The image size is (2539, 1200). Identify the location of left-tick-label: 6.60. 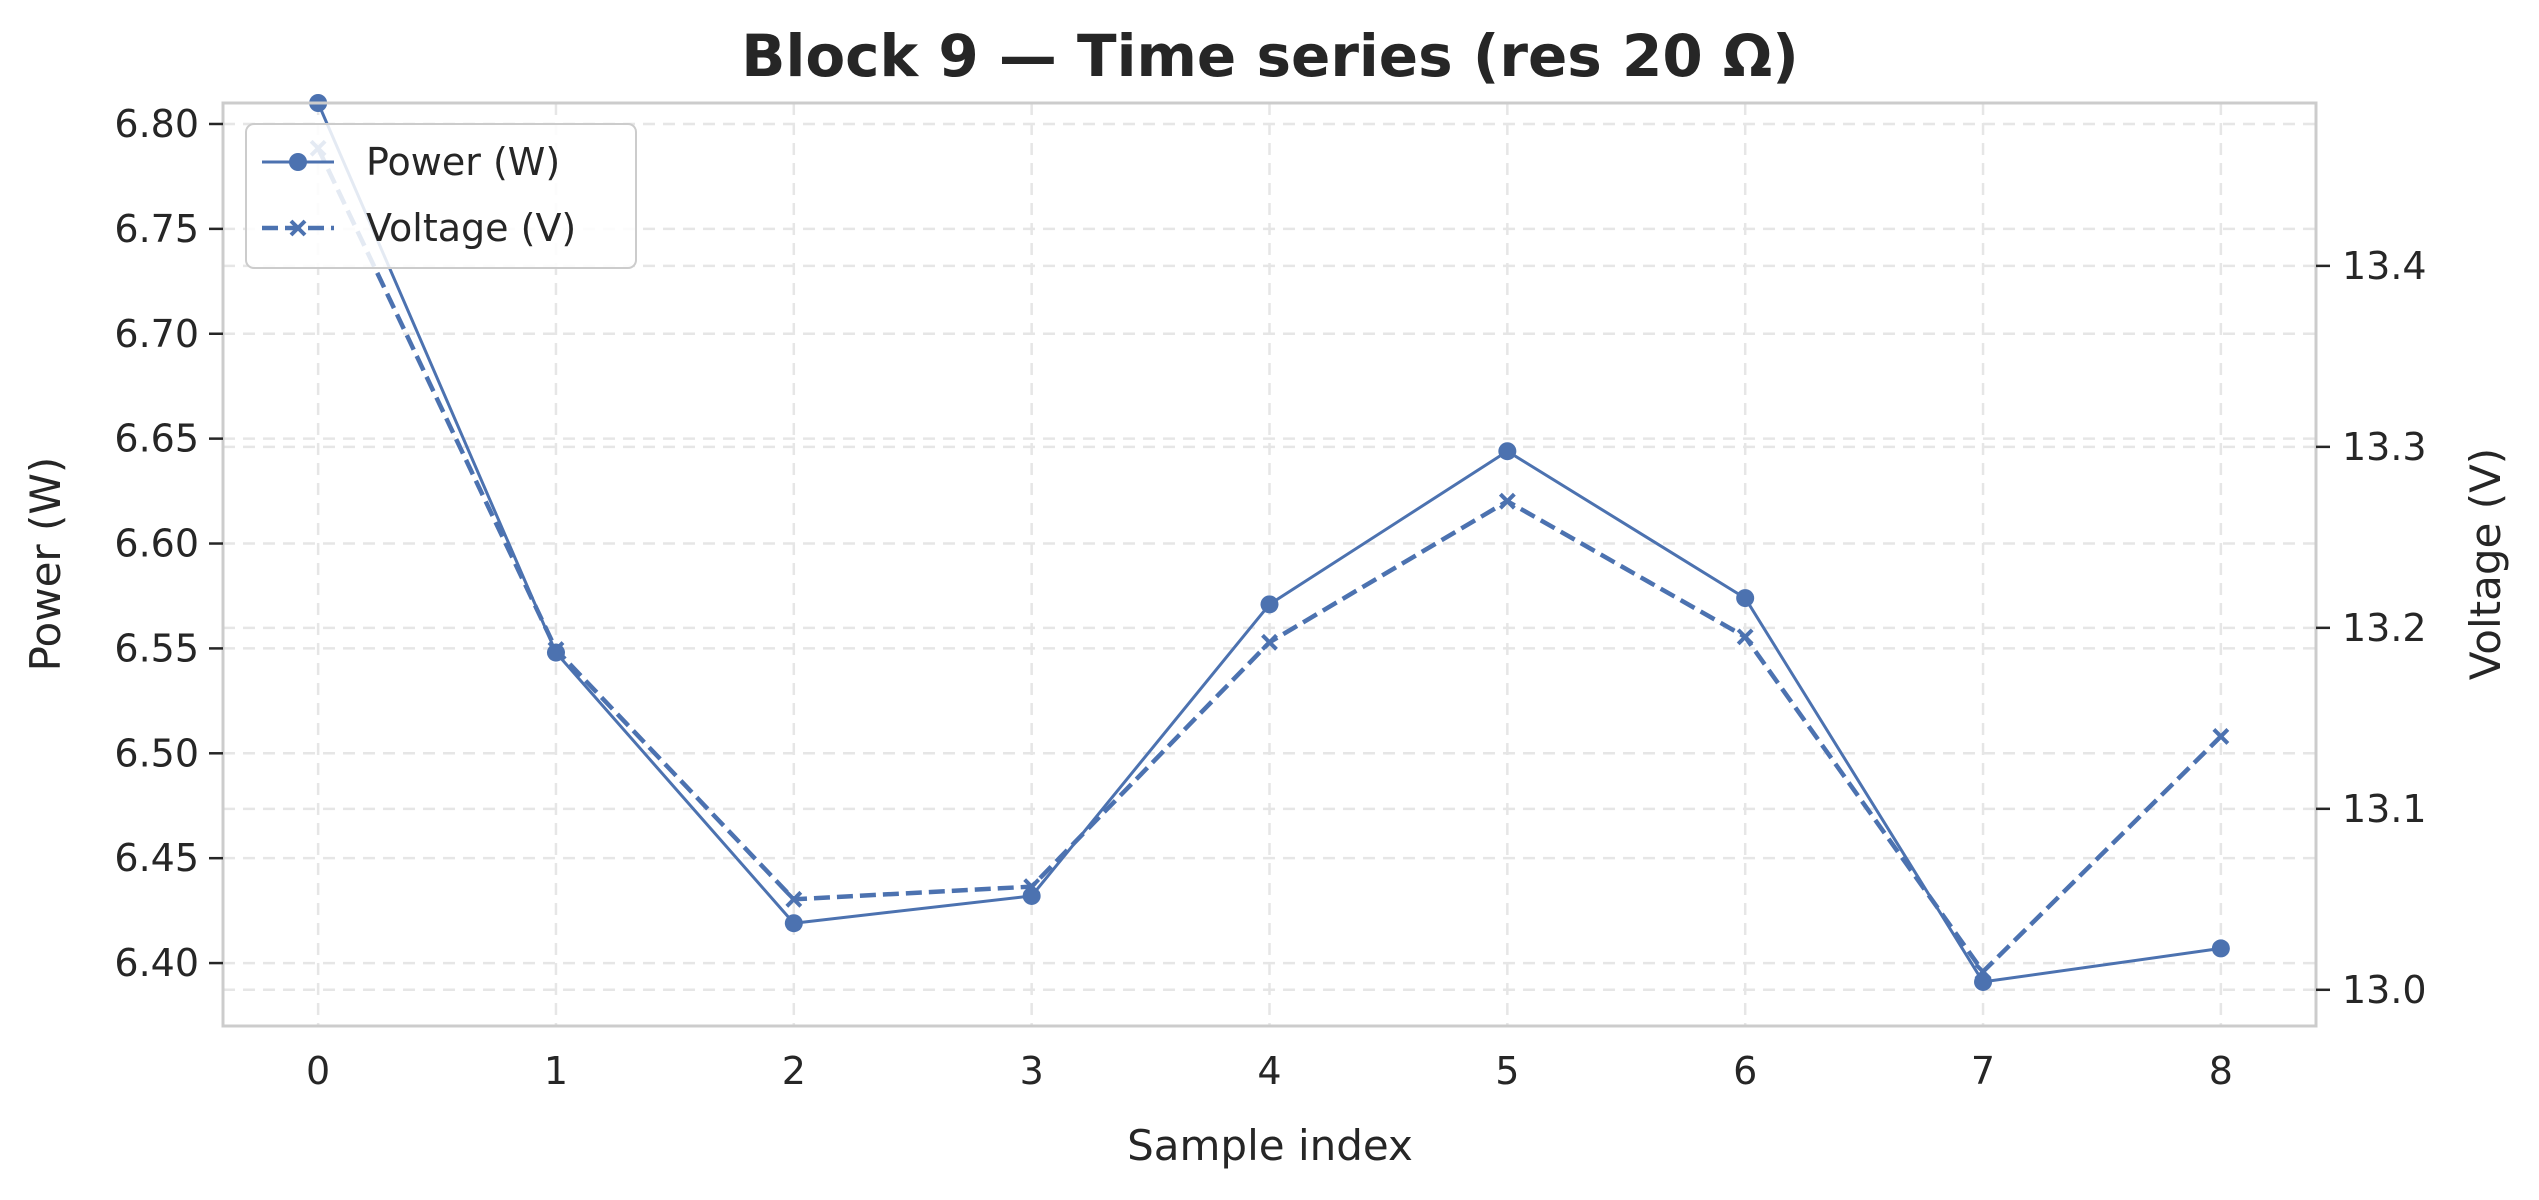
(156, 544).